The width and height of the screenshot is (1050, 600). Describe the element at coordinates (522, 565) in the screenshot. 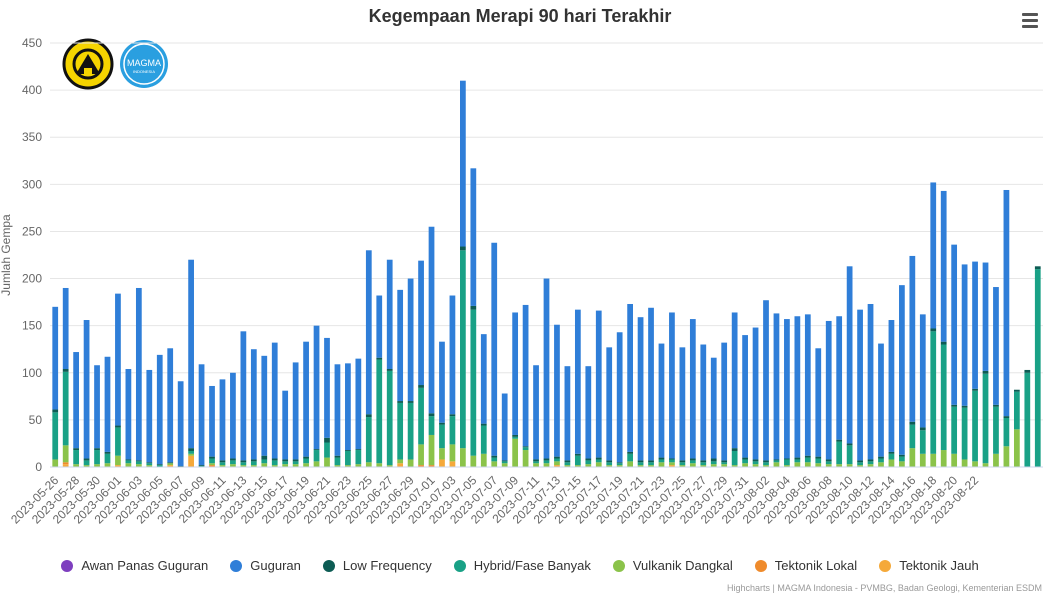

I see `legend-item: Hybrid/Fase Banyak` at that location.